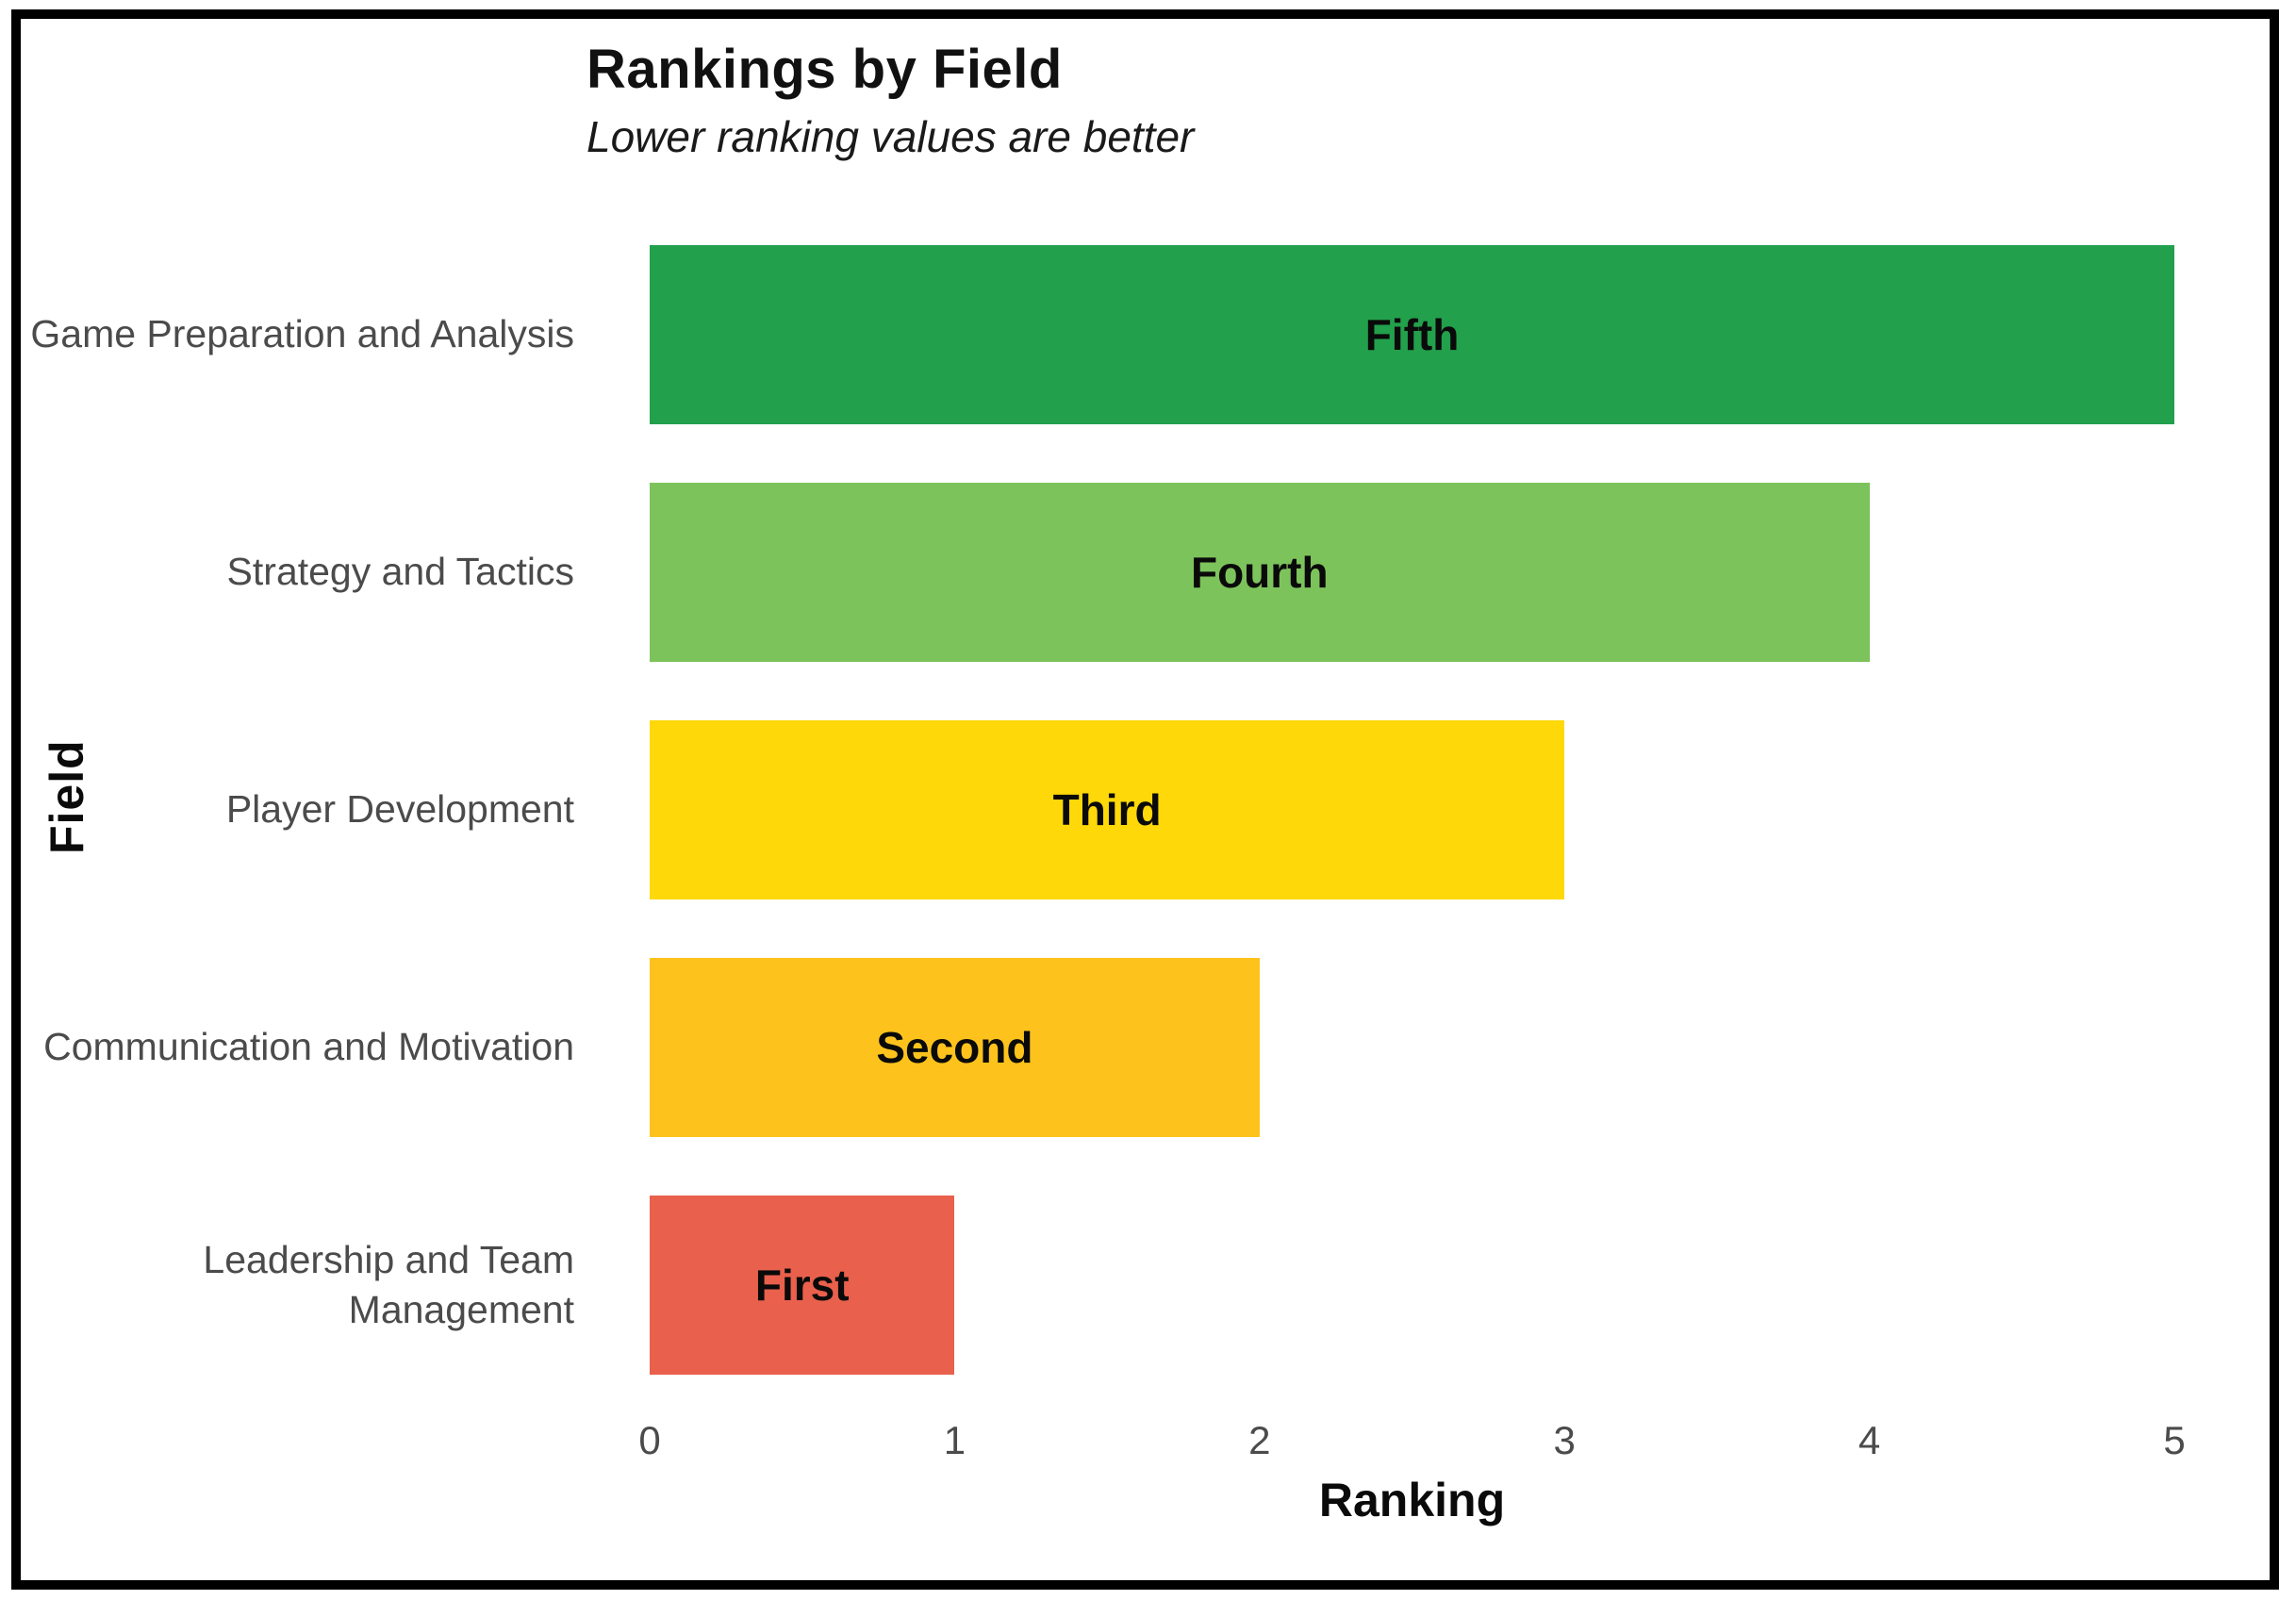 The image size is (2296, 1600). I want to click on bar: Fifth, so click(1412, 334).